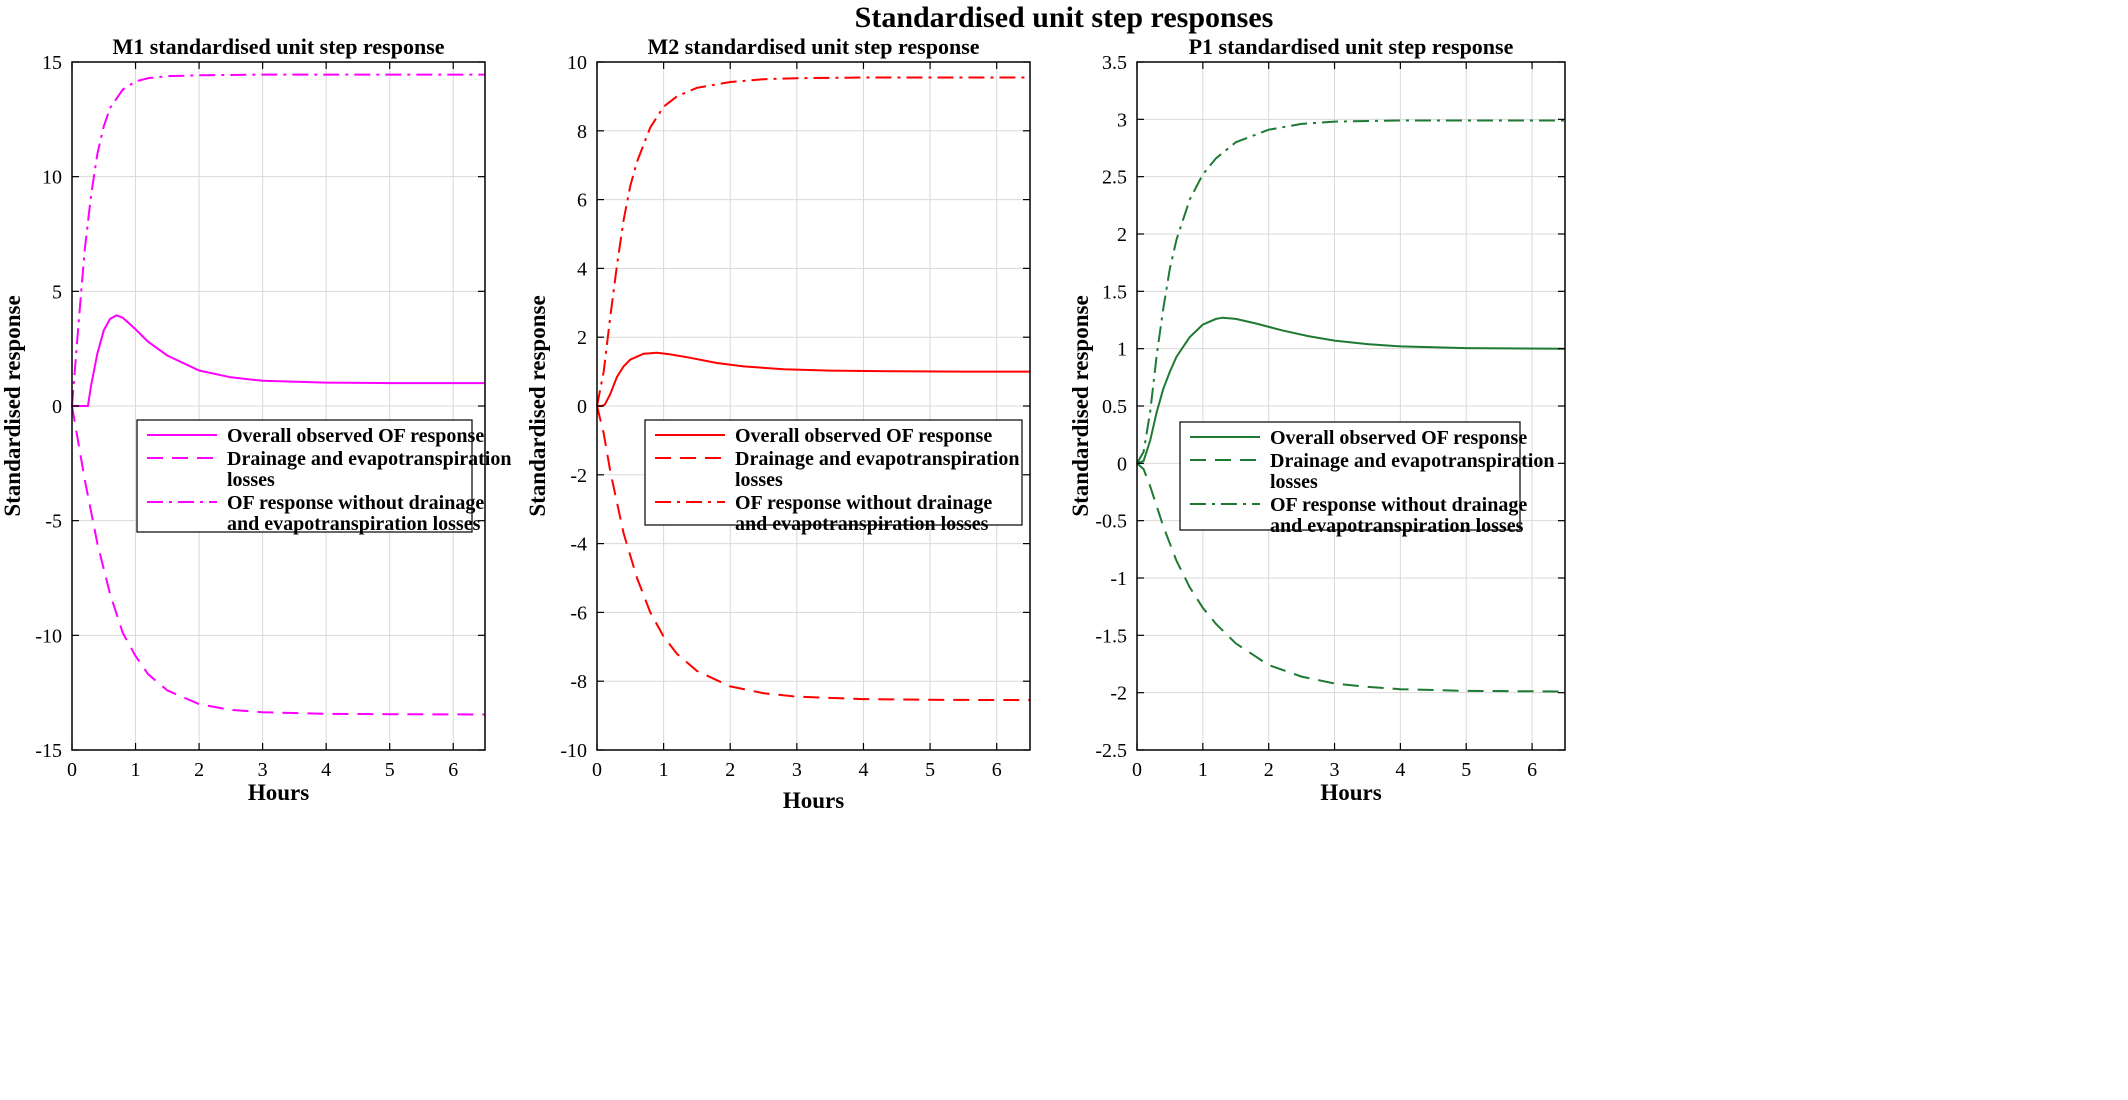 This screenshot has width=2128, height=1100. I want to click on y-tick-label: -4, so click(578, 545).